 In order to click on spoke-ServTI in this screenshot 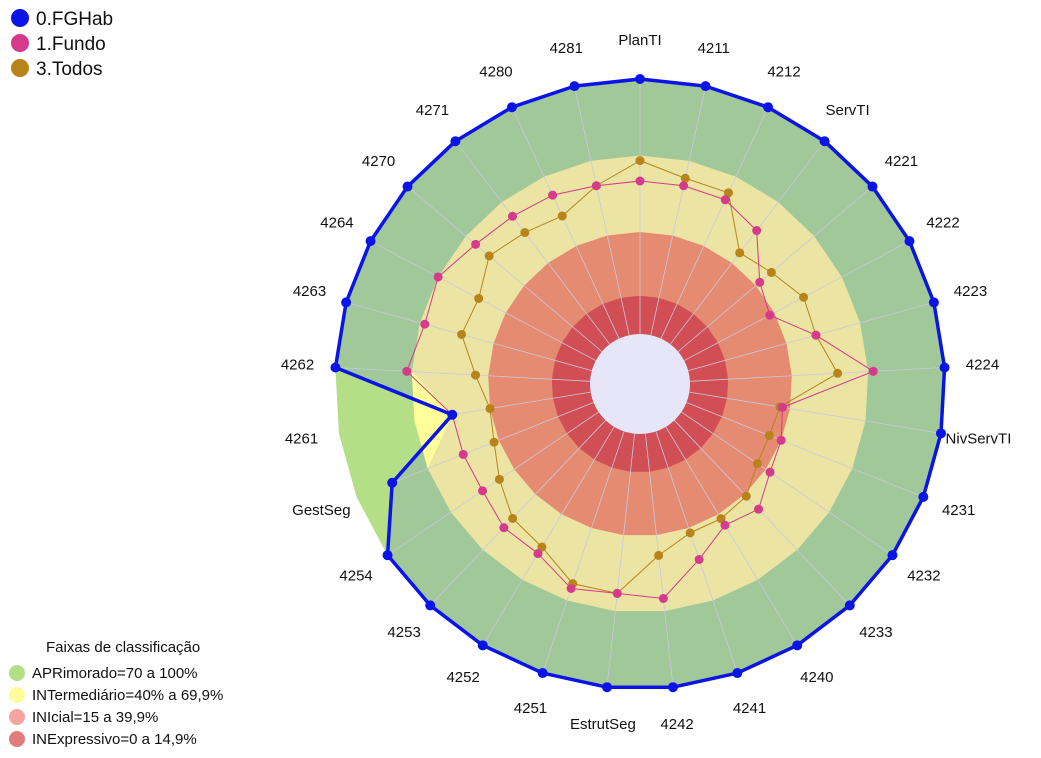, I will do `click(747, 242)`.